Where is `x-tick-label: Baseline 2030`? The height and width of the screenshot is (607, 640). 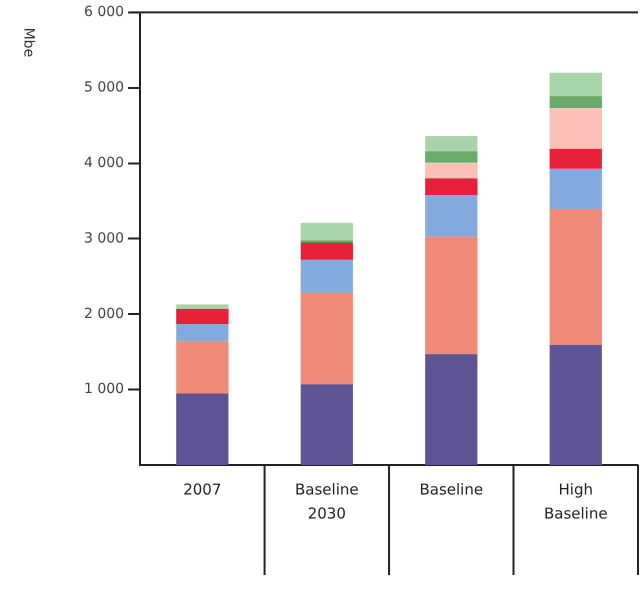 x-tick-label: Baseline 2030 is located at coordinates (326, 501).